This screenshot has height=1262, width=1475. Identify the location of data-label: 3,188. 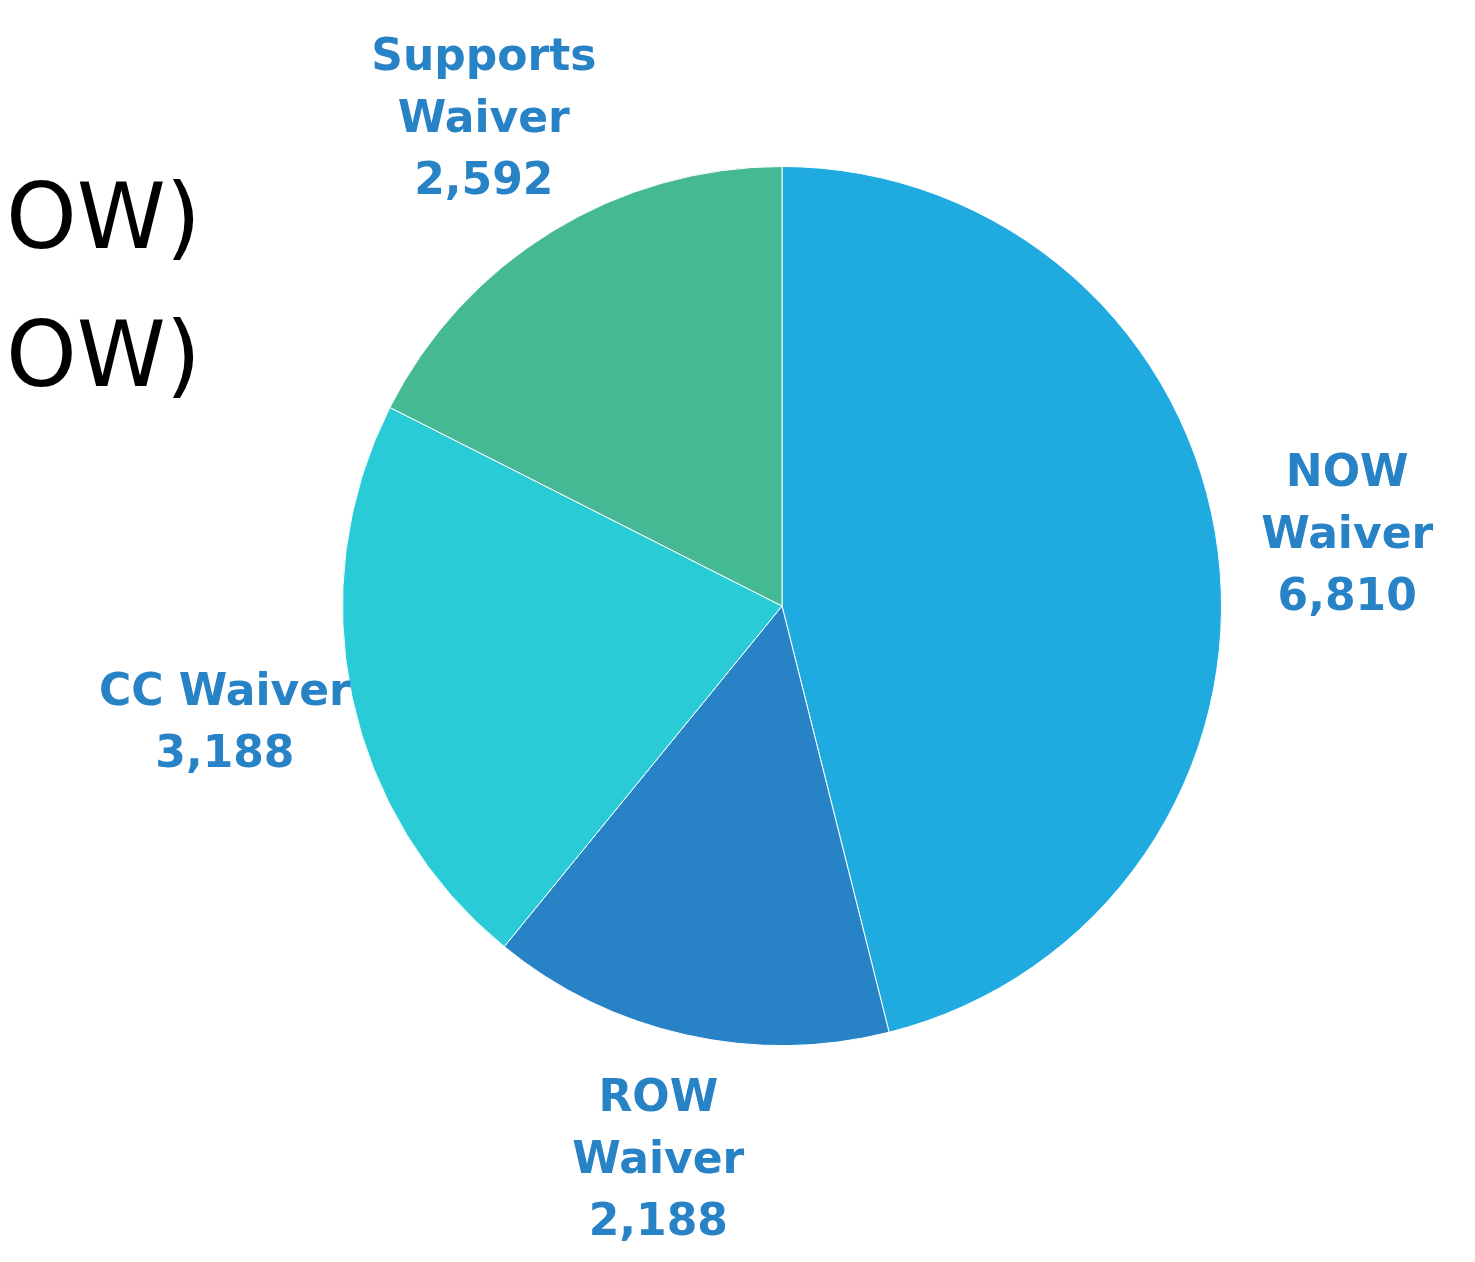
(225, 751).